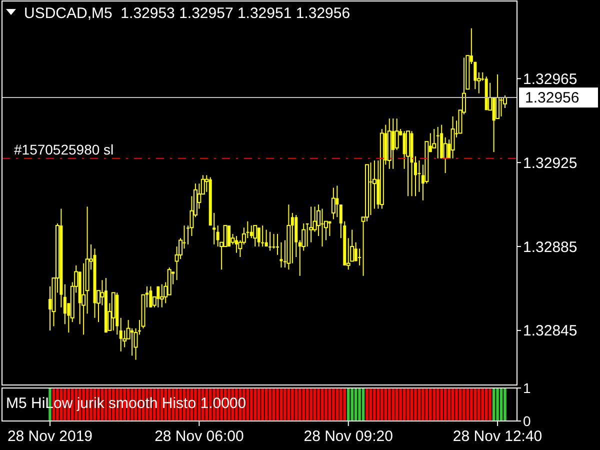  I want to click on chart-title: USDCAD,M5 1.32953 1.32957 1.32951 1.32956, so click(187, 13).